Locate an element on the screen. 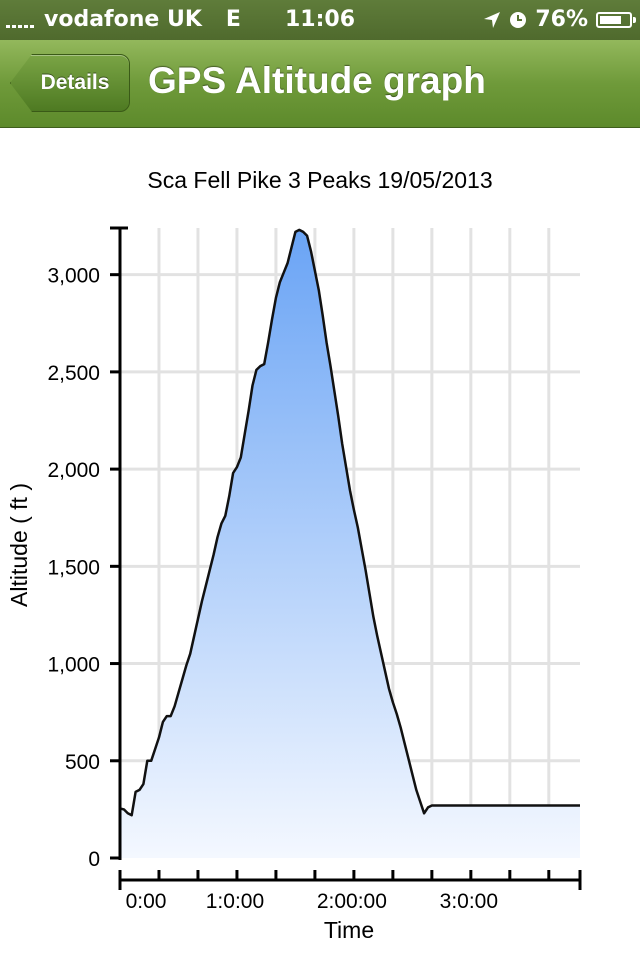 The width and height of the screenshot is (640, 965). status-time: 11:06 is located at coordinates (320, 19).